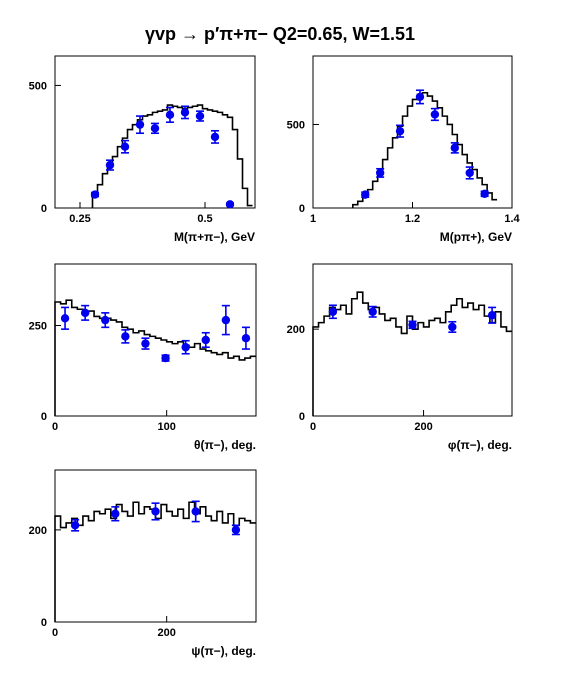 The image size is (567, 680). I want to click on y-tick-label: 250, so click(38, 327).